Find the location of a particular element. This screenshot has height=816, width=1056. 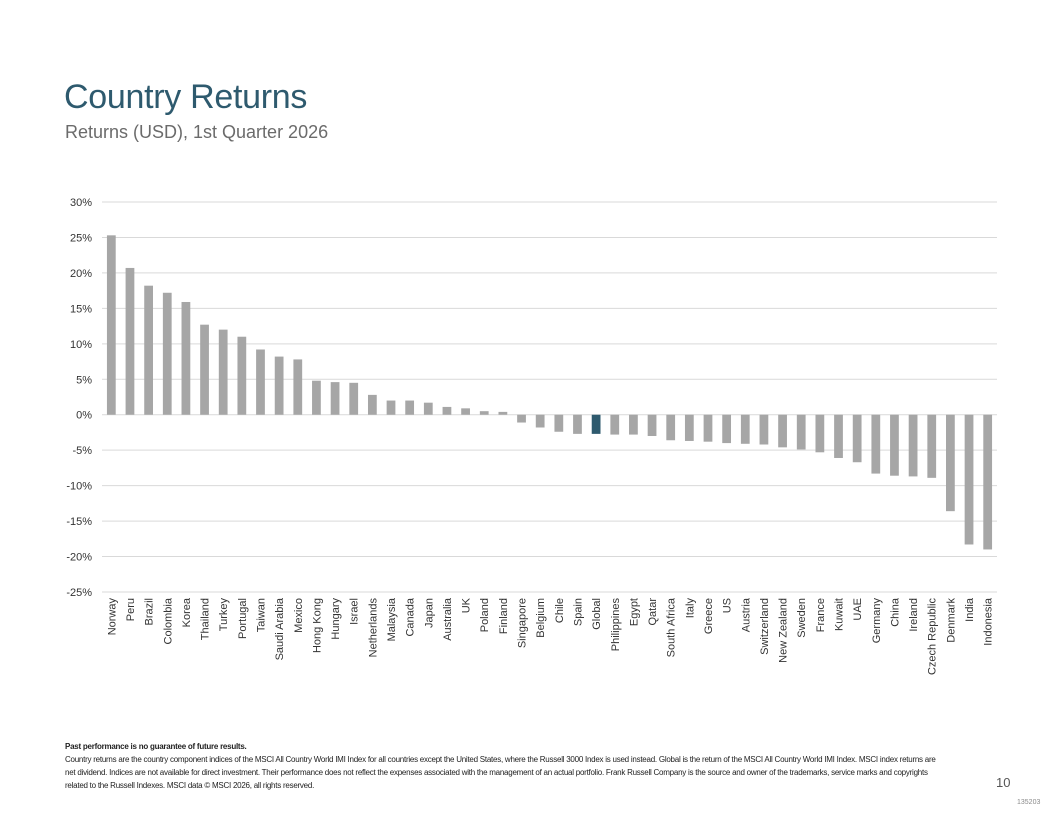

bar-malaysia is located at coordinates (391, 407).